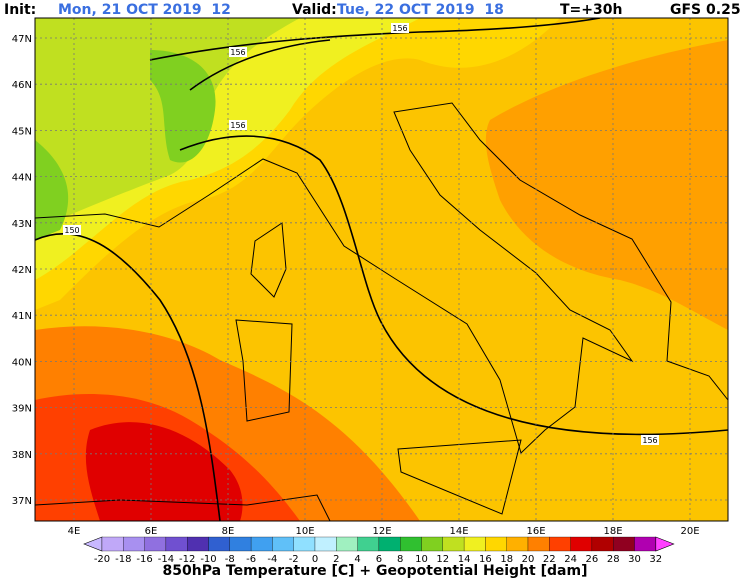 This screenshot has height=584, width=751. Describe the element at coordinates (20, 10) in the screenshot. I see `init-label: Init:` at that location.